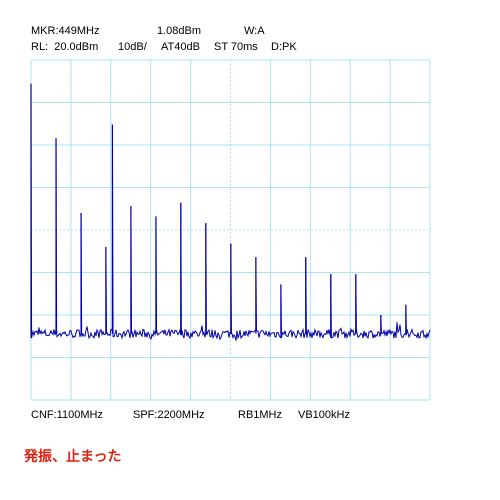 The height and width of the screenshot is (500, 500). What do you see at coordinates (65, 47) in the screenshot?
I see `reference-level: RL: 20.0dBm` at bounding box center [65, 47].